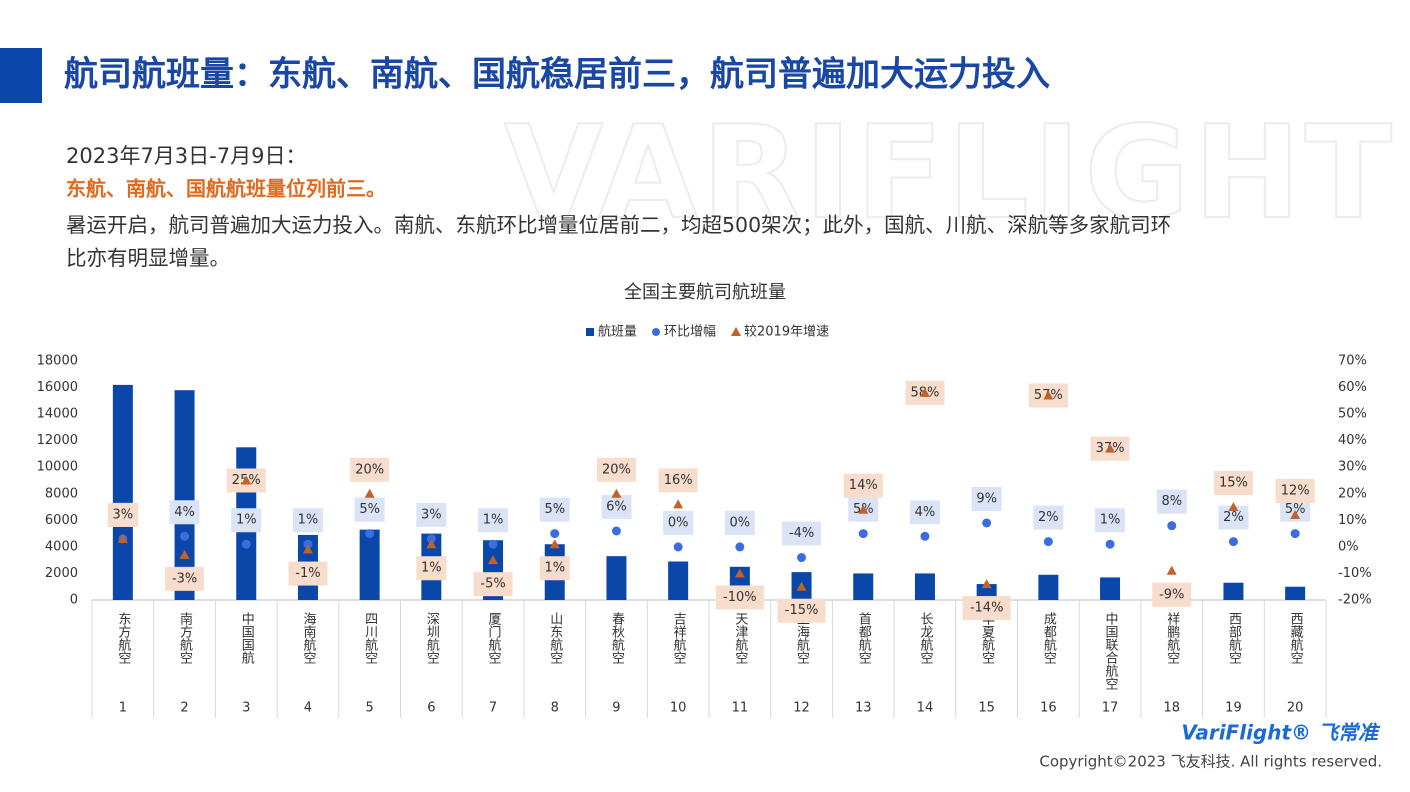 The width and height of the screenshot is (1410, 792). Describe the element at coordinates (185, 637) in the screenshot. I see `x-tick-label: 南方航空` at that location.